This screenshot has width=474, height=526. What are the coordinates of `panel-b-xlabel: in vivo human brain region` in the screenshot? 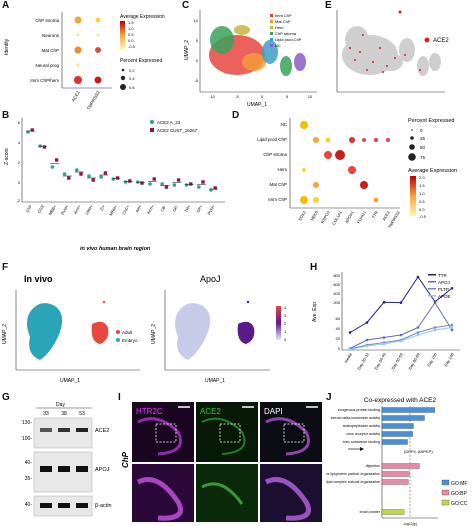 It's located at (115, 249).